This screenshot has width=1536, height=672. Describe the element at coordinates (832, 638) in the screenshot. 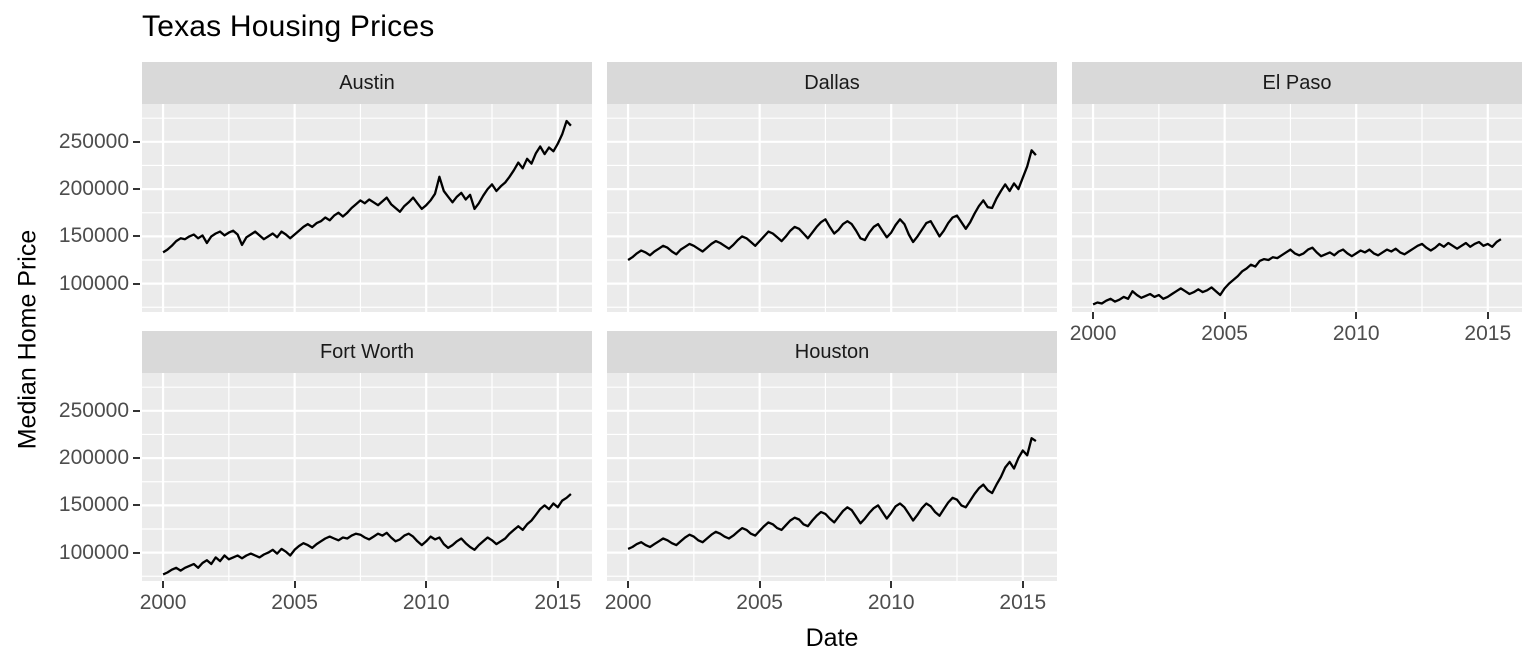

I see `x-axis-title: Date` at that location.